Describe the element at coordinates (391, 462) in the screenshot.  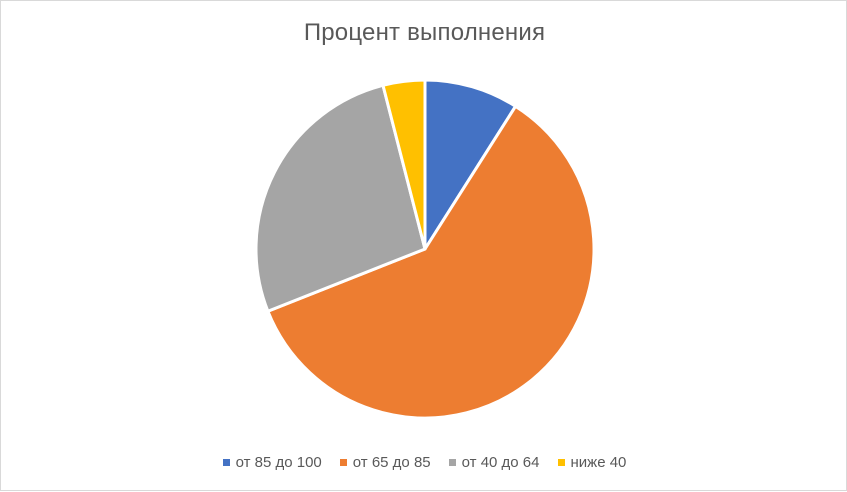
I see `legend-label: от 65 до 85` at that location.